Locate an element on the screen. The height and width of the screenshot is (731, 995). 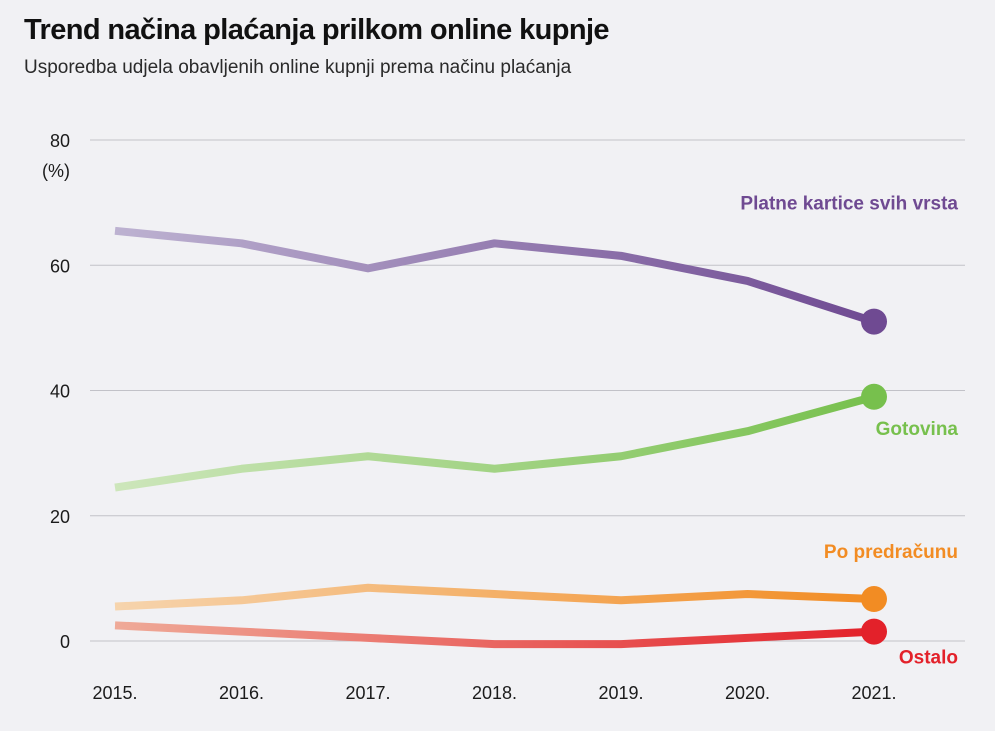
y-tick-label: 40 is located at coordinates (60, 392).